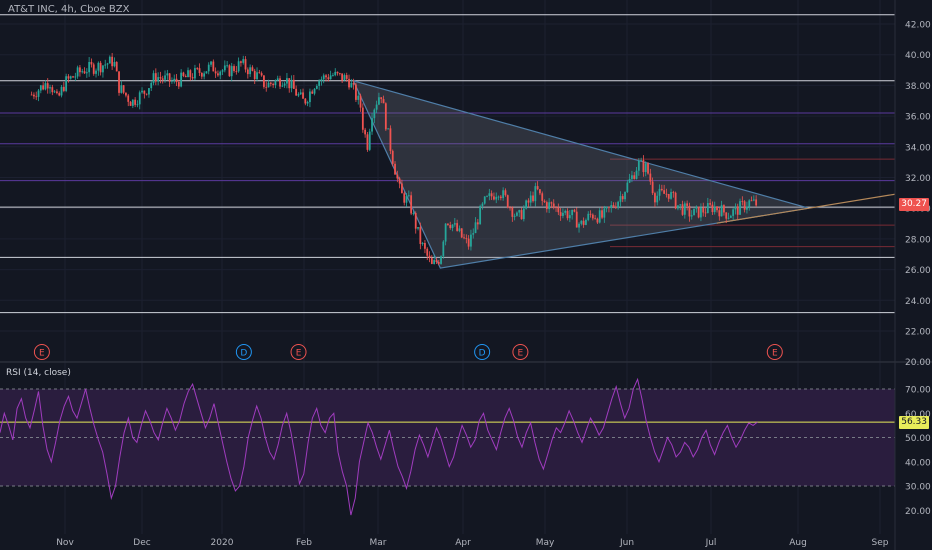  I want to click on rsi-value-tag: 56.33, so click(914, 423).